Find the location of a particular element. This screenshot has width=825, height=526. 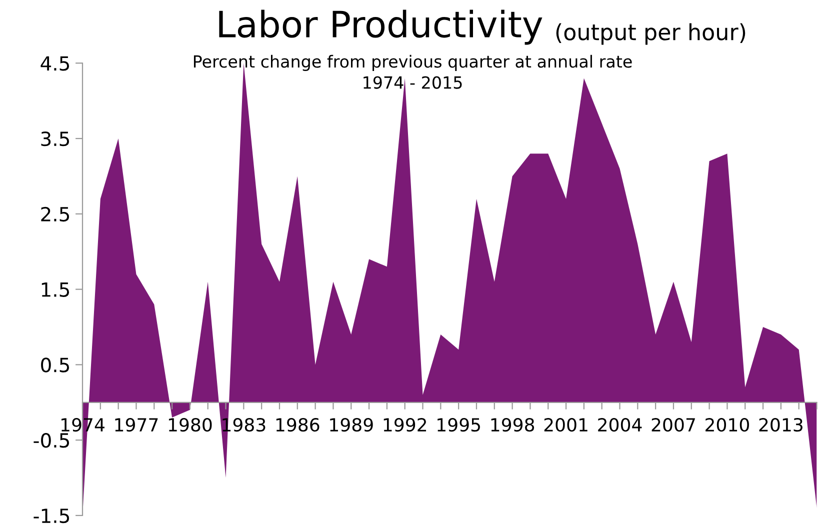

x-tick-label: 2007 is located at coordinates (673, 425).